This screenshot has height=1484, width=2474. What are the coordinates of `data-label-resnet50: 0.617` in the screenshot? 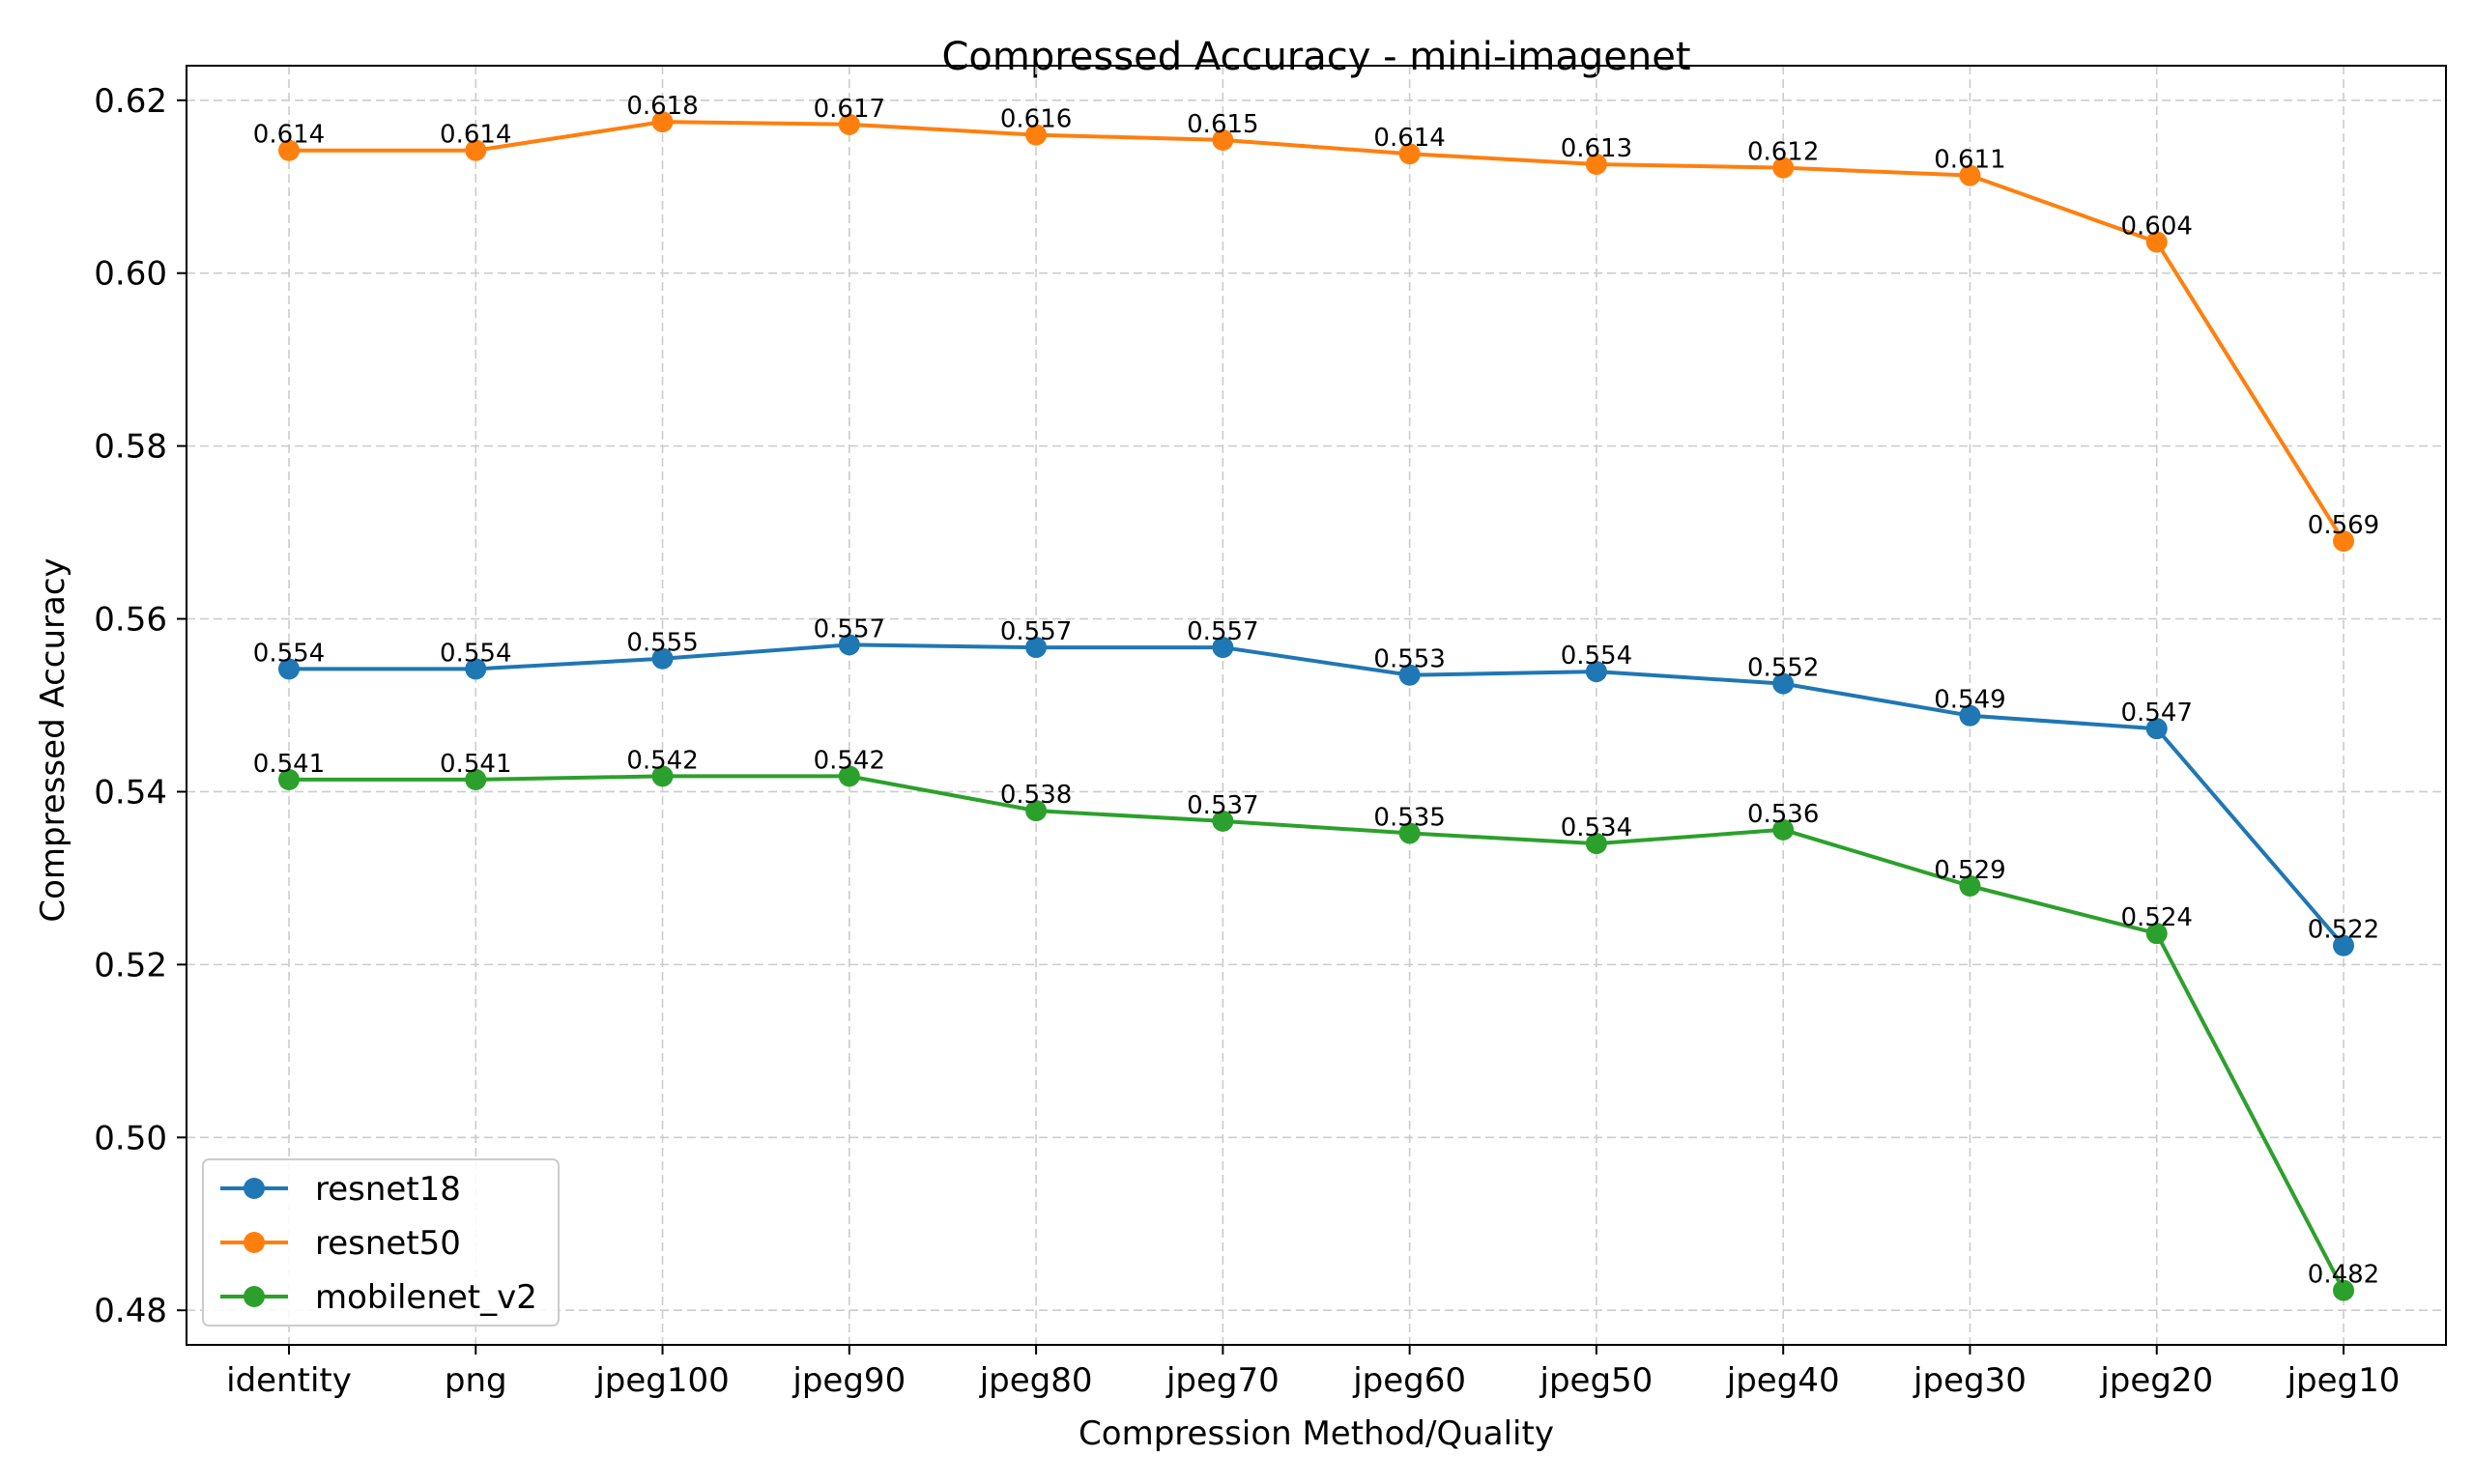 It's located at (850, 110).